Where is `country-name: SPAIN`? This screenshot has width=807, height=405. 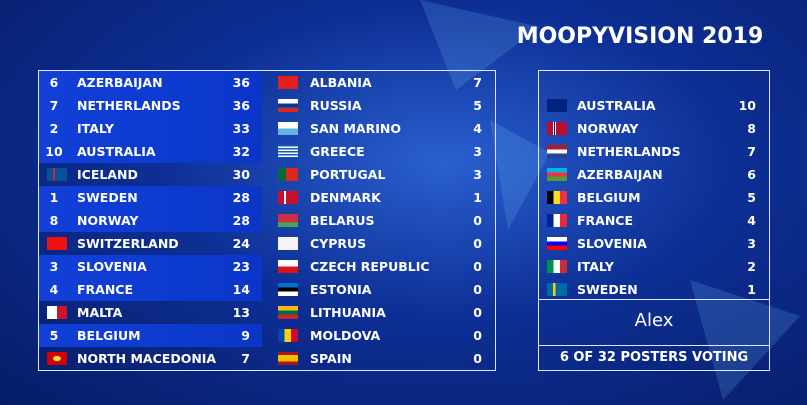 country-name: SPAIN is located at coordinates (331, 358).